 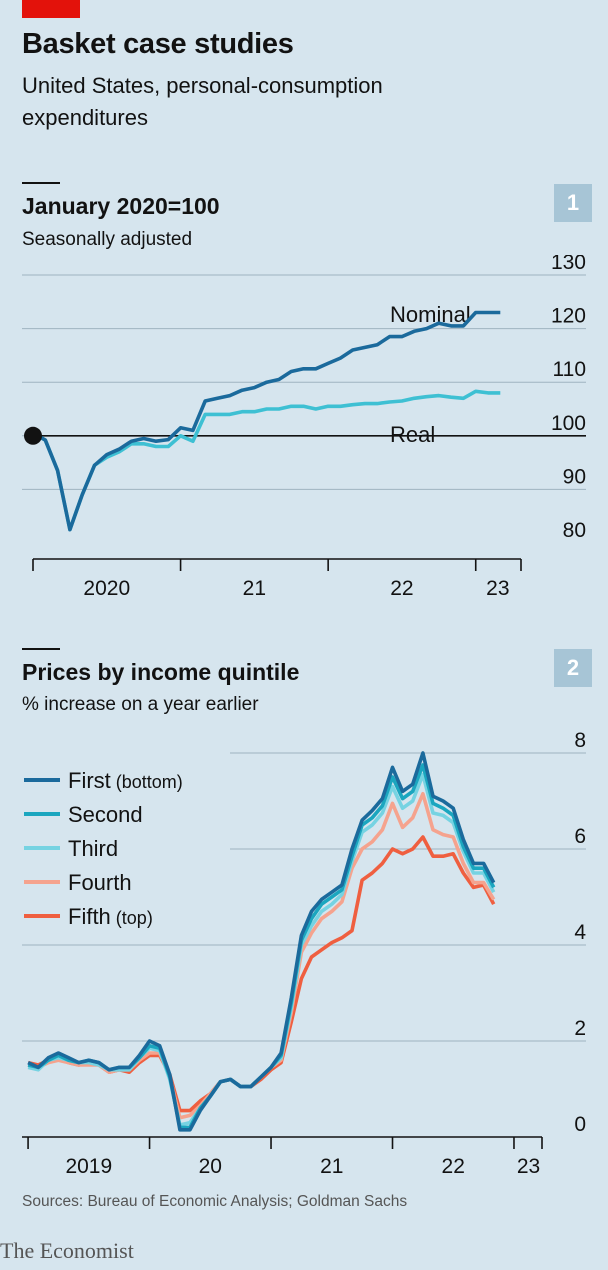 I want to click on y-tick-label: 0, so click(x=580, y=1124).